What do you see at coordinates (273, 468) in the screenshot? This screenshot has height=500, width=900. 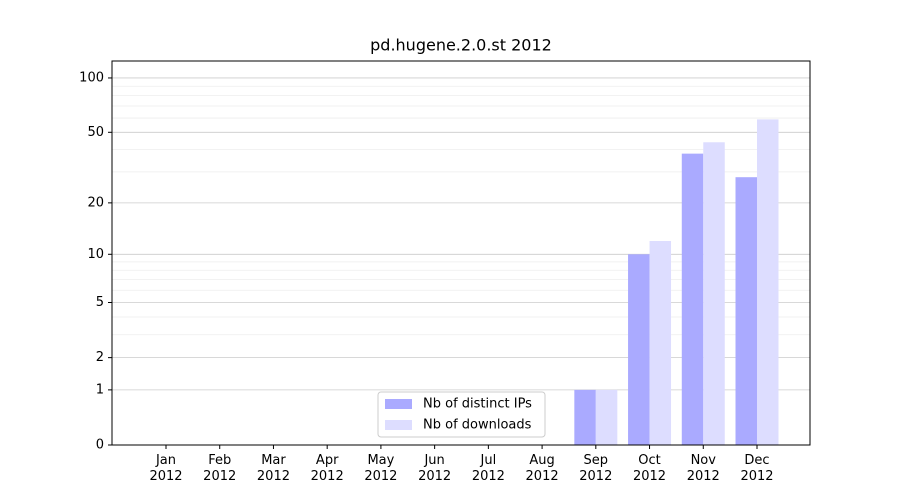 I see `x-tick-label: Mar 2012` at bounding box center [273, 468].